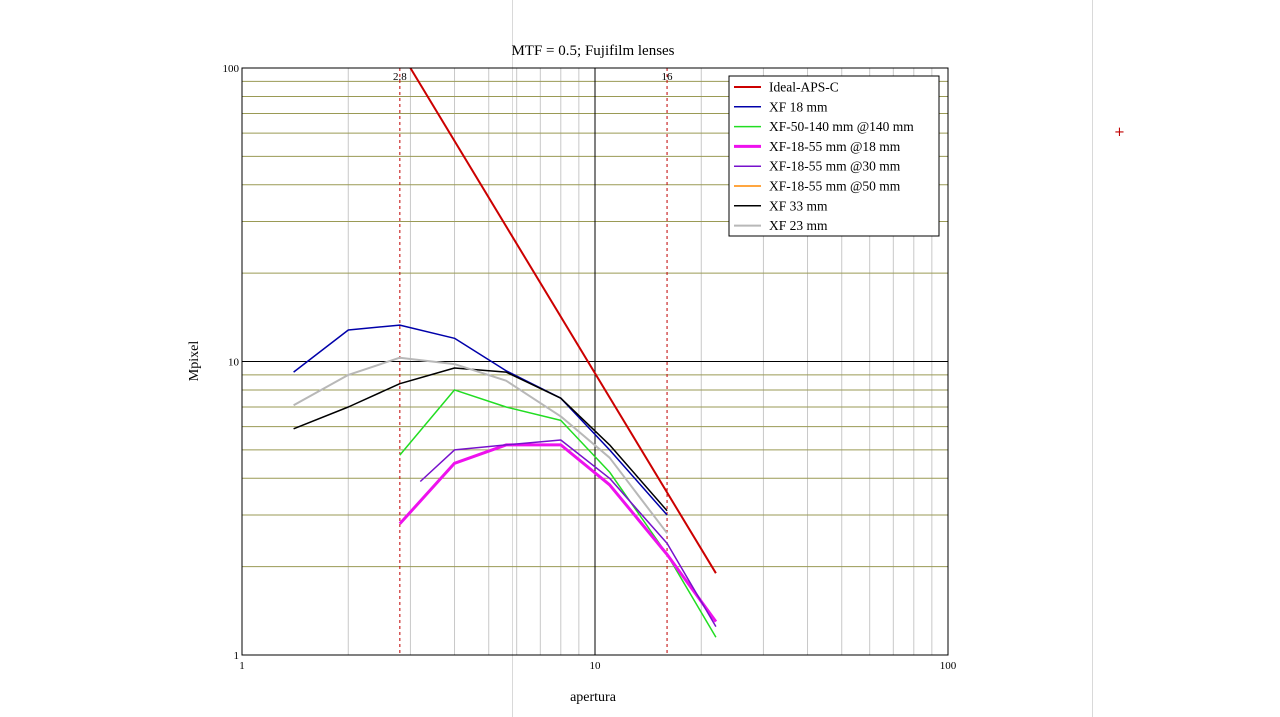 This screenshot has width=1280, height=717. Describe the element at coordinates (798, 106) in the screenshot. I see `legend-label: XF 18 mm` at that location.